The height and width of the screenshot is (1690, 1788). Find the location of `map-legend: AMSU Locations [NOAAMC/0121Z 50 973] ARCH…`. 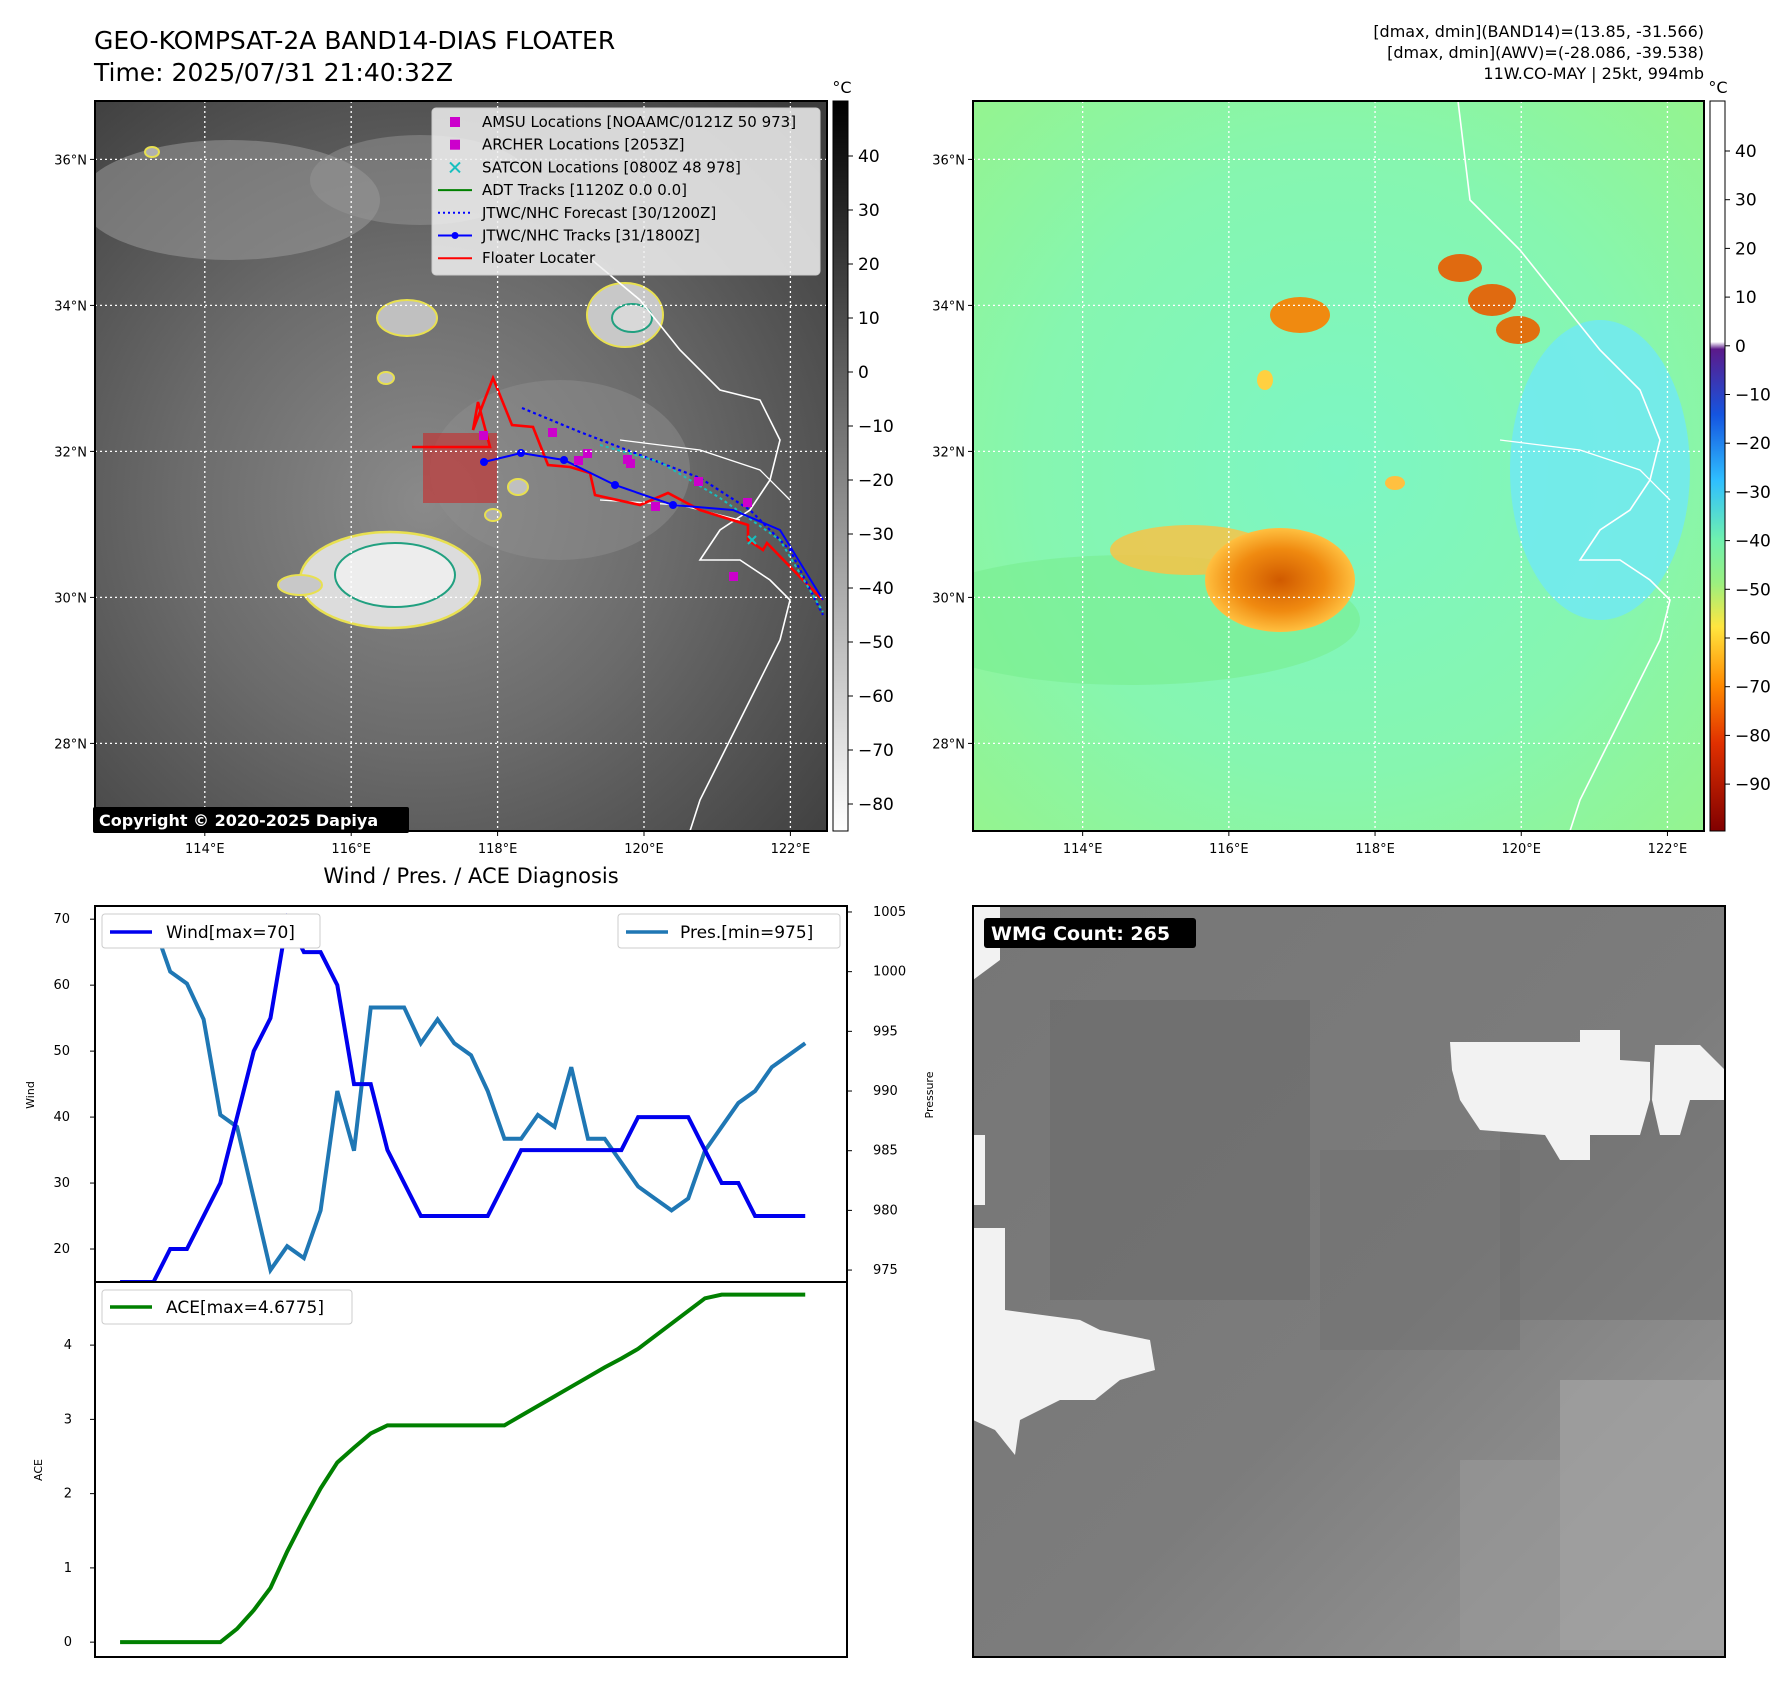

map-legend: AMSU Locations [NOAAMC/0121Z 50 973] ARCH… is located at coordinates (626, 191).